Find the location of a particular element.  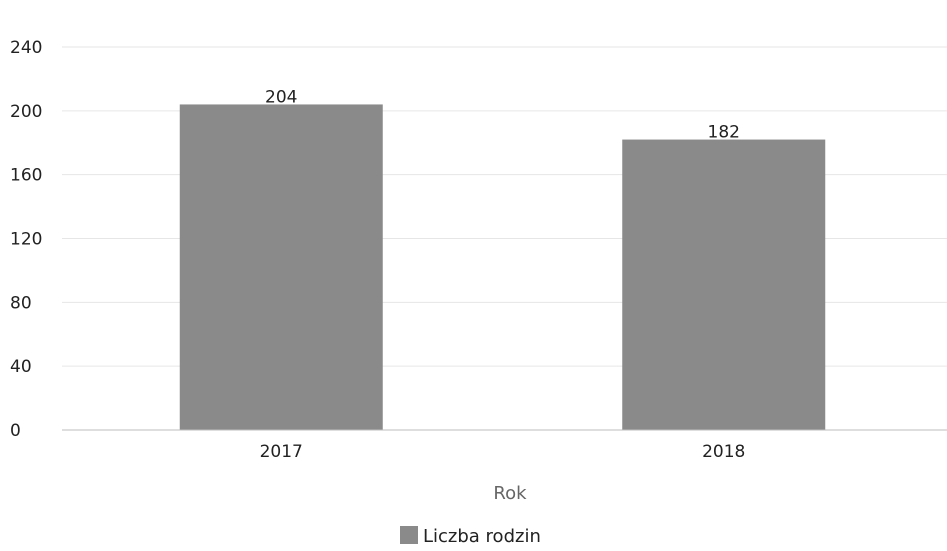

y-tick-label: 120 is located at coordinates (26, 240).